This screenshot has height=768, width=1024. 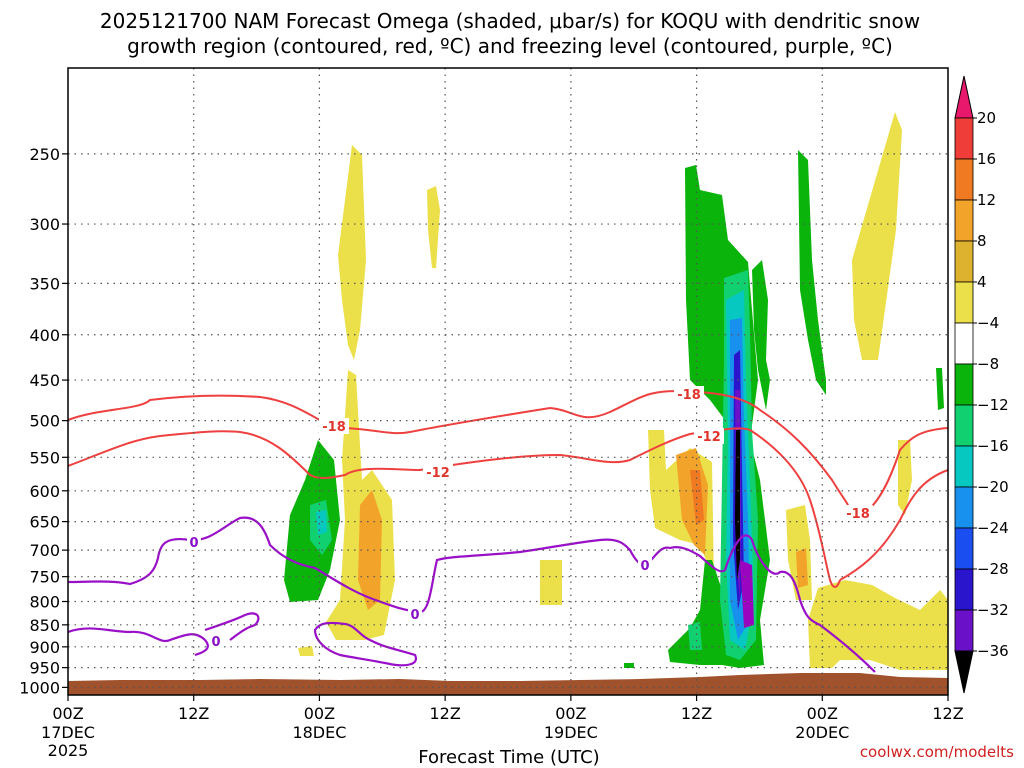 What do you see at coordinates (365, 644) in the screenshot?
I see `freezing-line-closed` at bounding box center [365, 644].